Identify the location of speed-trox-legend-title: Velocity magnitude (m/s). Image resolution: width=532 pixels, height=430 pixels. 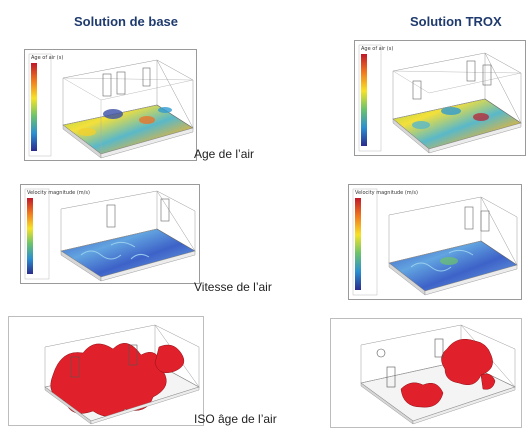
(386, 193).